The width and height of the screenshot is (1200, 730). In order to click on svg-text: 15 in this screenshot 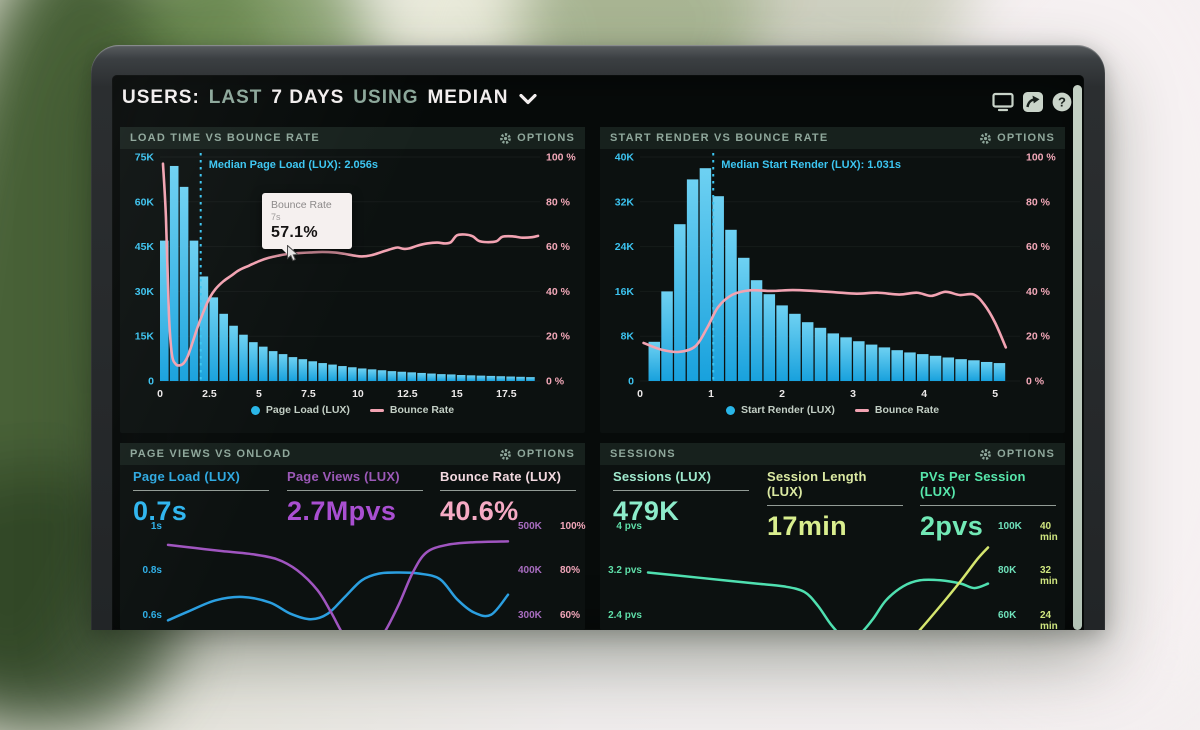, I will do `click(457, 394)`.